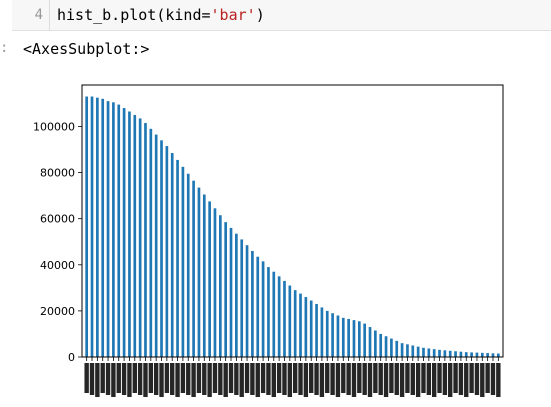  Describe the element at coordinates (71, 357) in the screenshot. I see `y-tick-label: 0` at that location.